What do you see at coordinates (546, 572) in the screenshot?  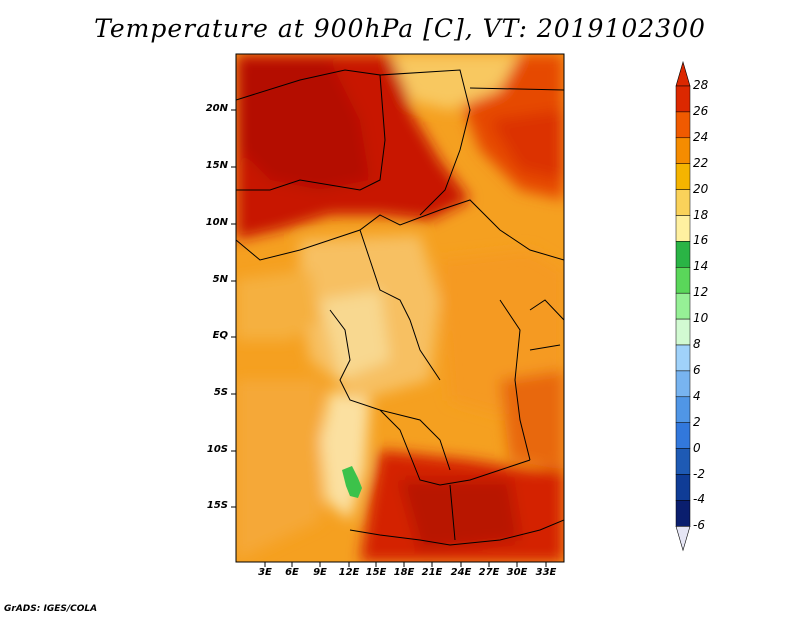 I see `lon-label-33e: 33E` at bounding box center [546, 572].